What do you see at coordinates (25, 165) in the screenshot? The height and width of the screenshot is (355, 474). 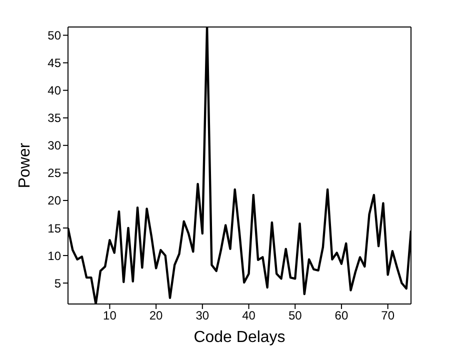 I see `y-axis-title: Power` at bounding box center [25, 165].